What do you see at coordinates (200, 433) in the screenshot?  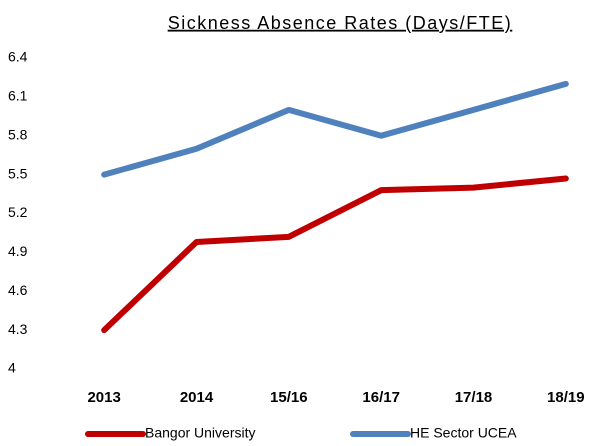 I see `legend-label: Bangor University` at bounding box center [200, 433].